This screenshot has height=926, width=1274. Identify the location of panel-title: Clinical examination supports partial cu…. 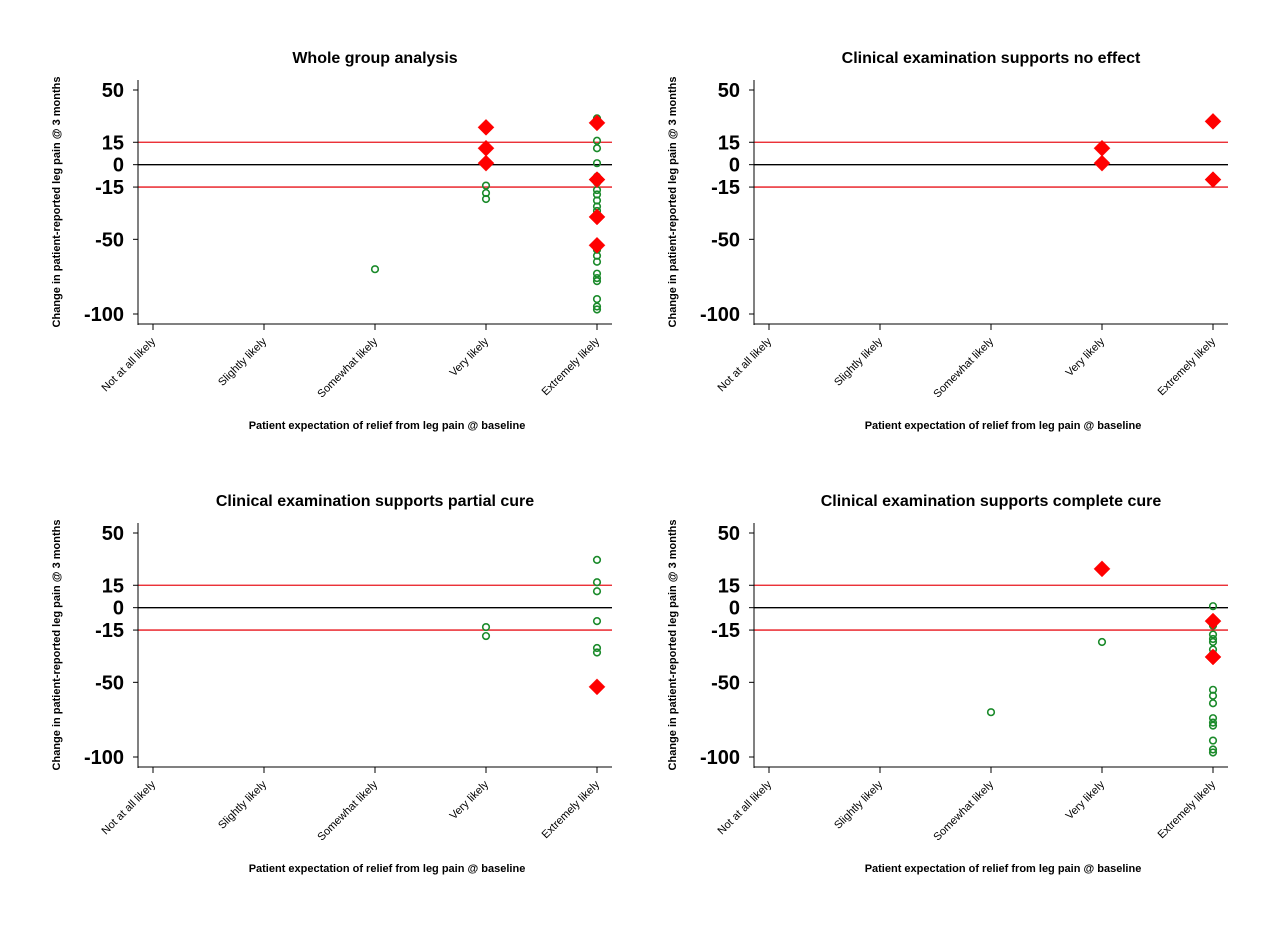
(375, 501).